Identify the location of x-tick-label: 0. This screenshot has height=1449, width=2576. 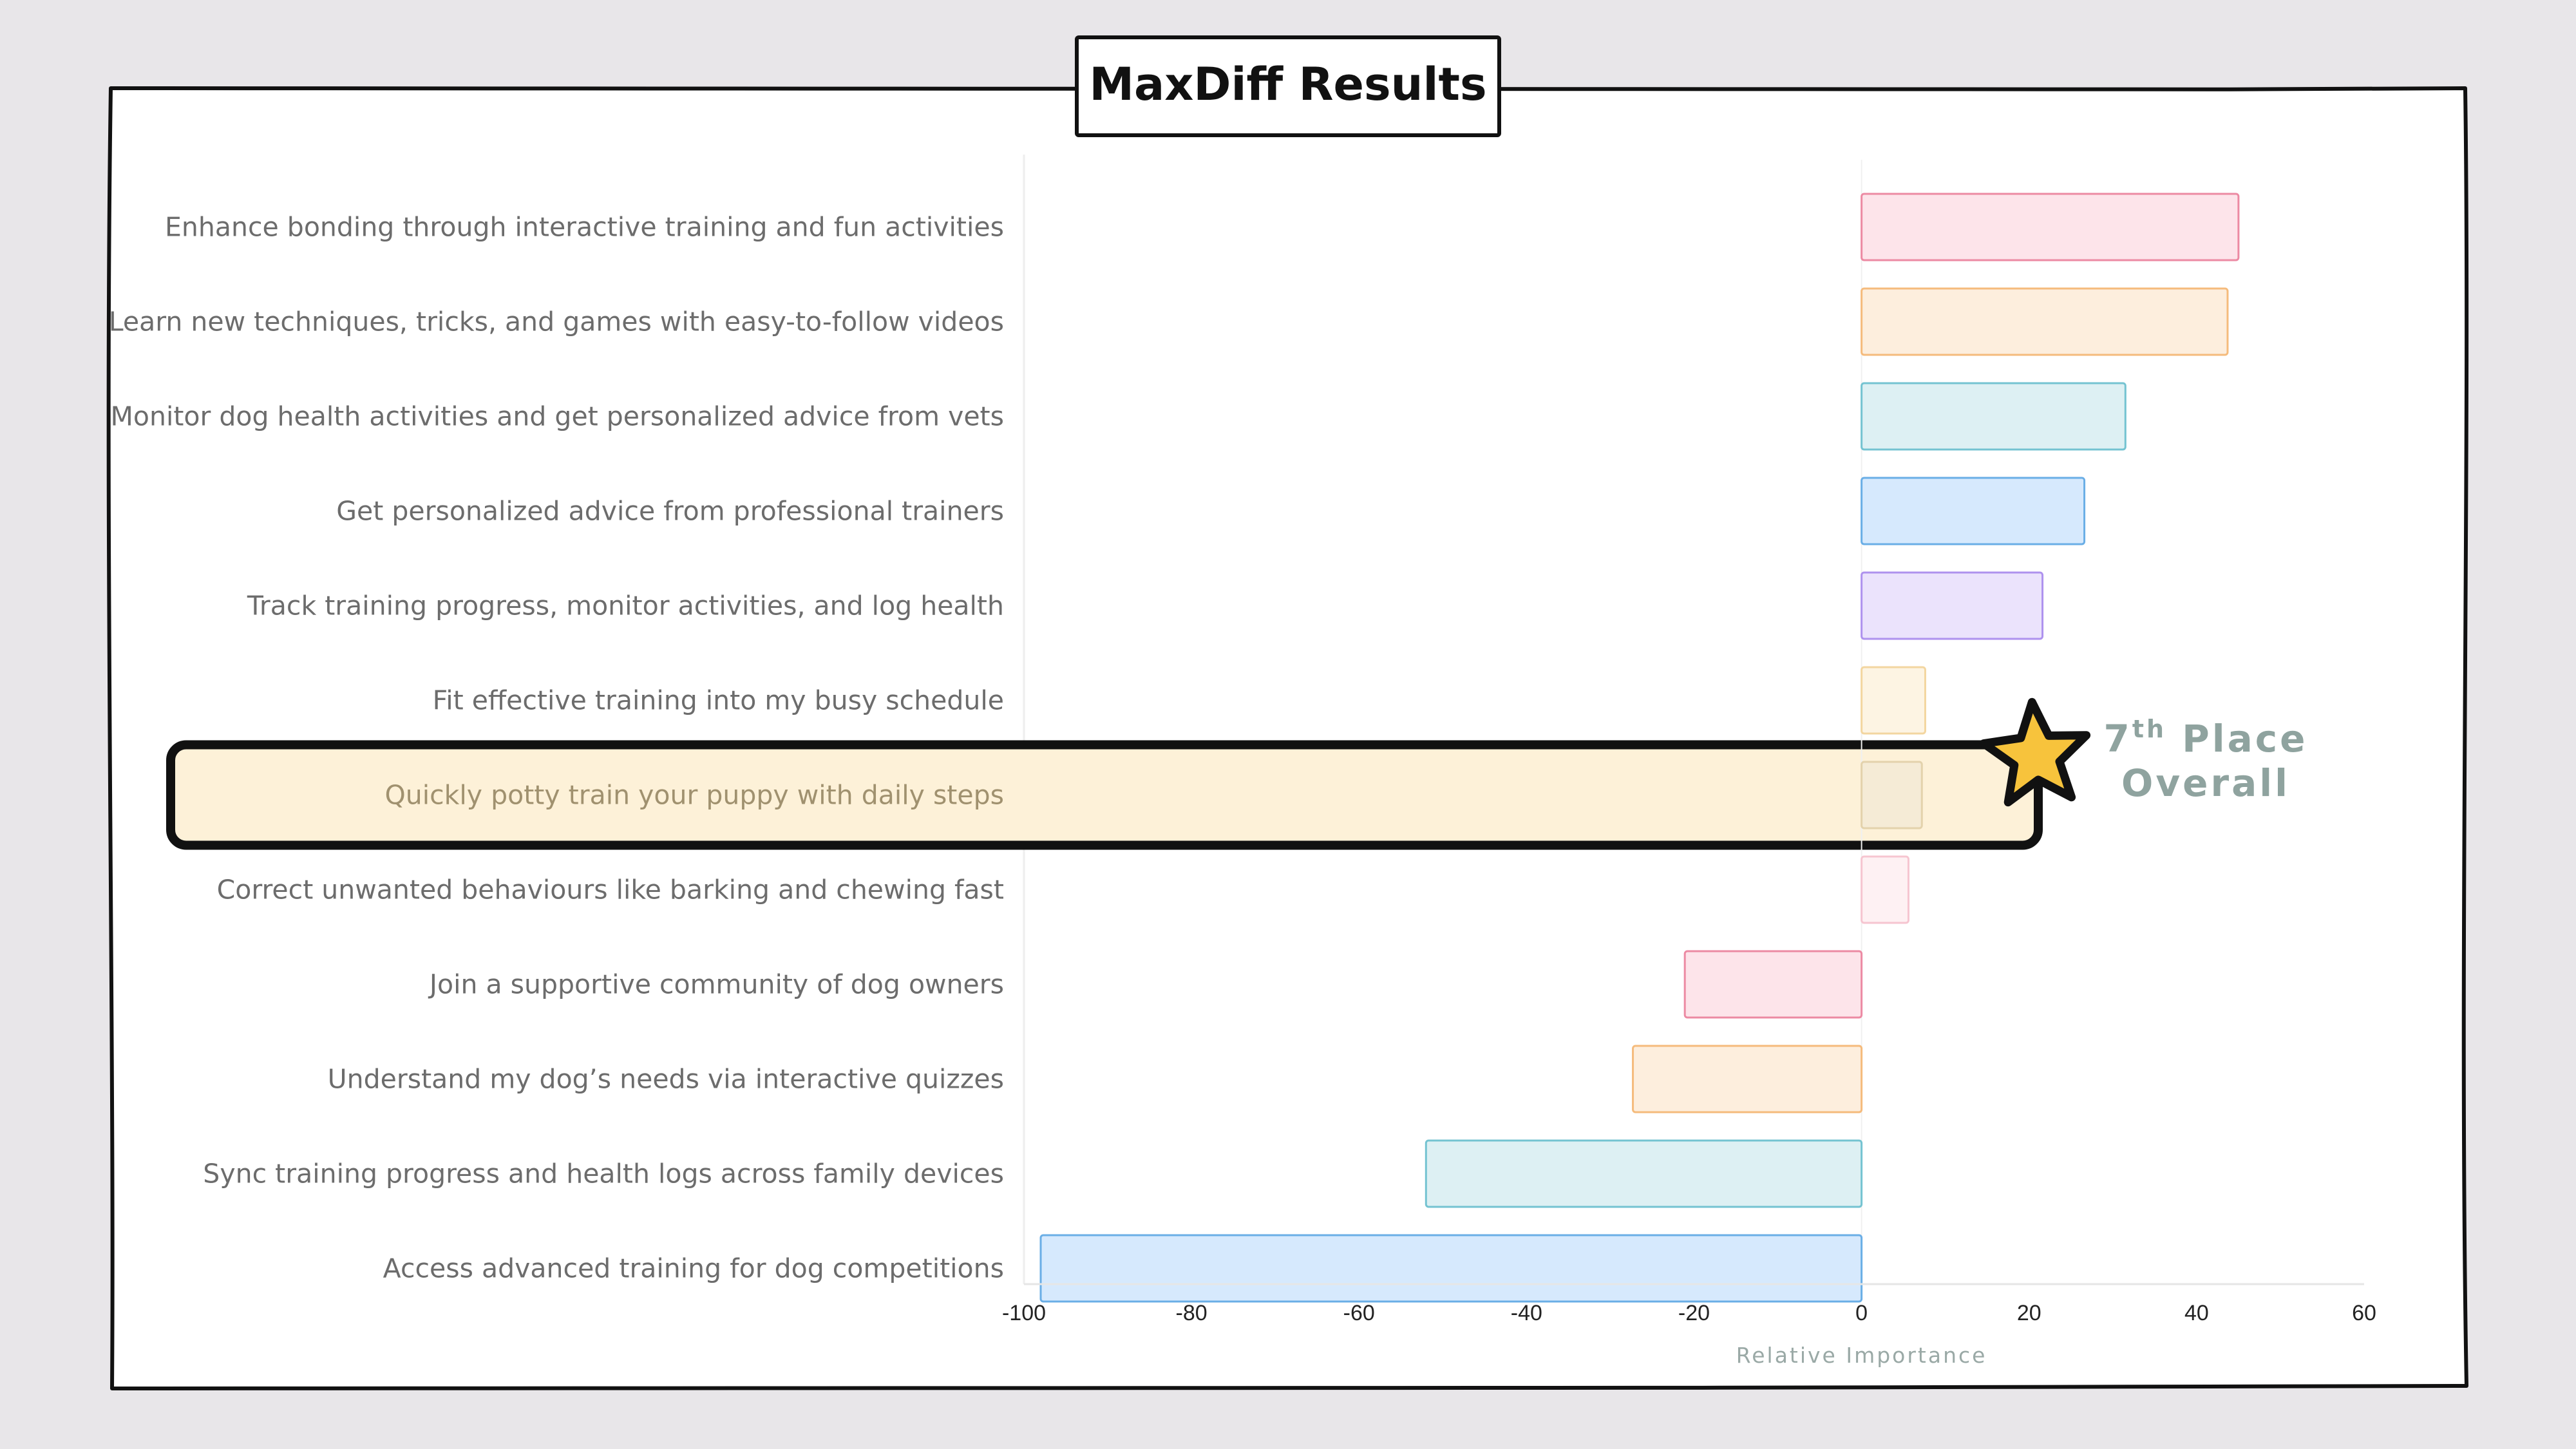
(1861, 1313).